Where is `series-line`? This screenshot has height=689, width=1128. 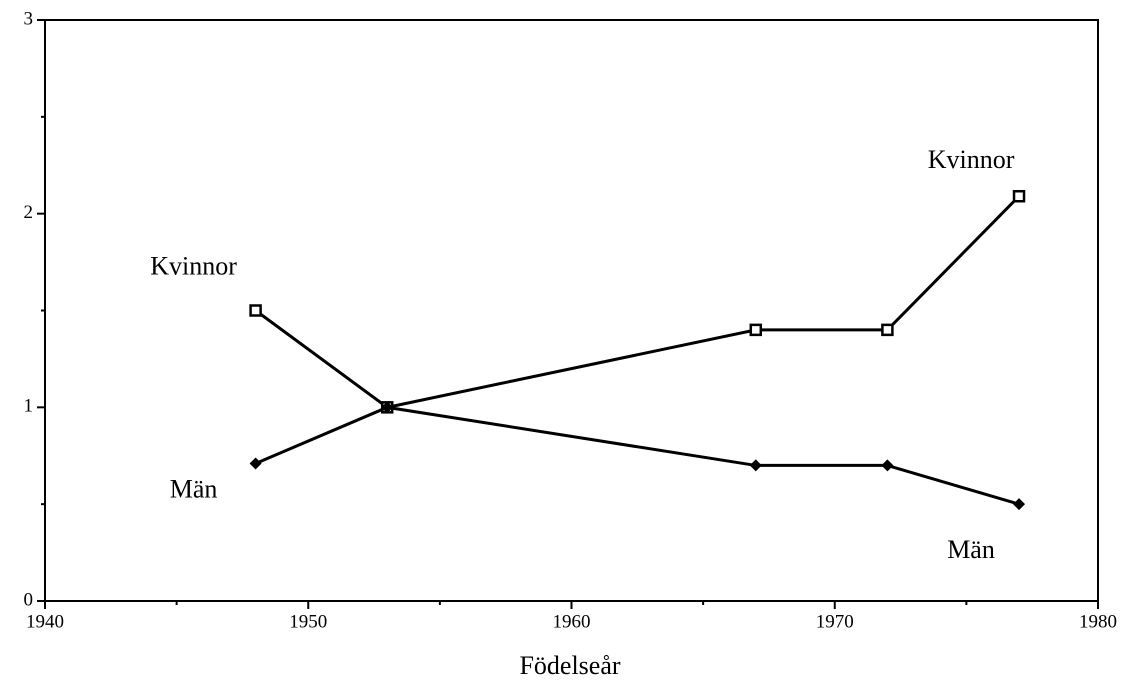 series-line is located at coordinates (637, 455).